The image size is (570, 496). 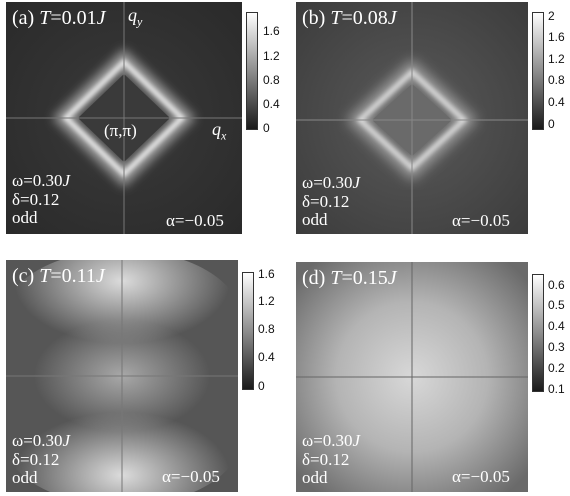 What do you see at coordinates (191, 476) in the screenshot?
I see `panel-c-alpha: α=−0.05` at bounding box center [191, 476].